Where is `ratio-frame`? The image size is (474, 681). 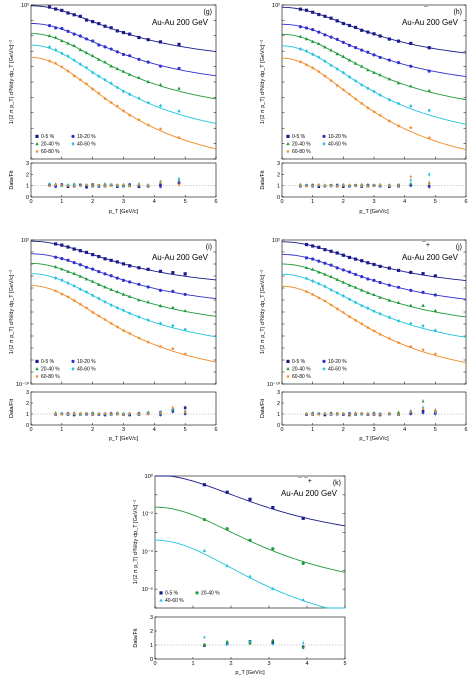 ratio-frame is located at coordinates (374, 408).